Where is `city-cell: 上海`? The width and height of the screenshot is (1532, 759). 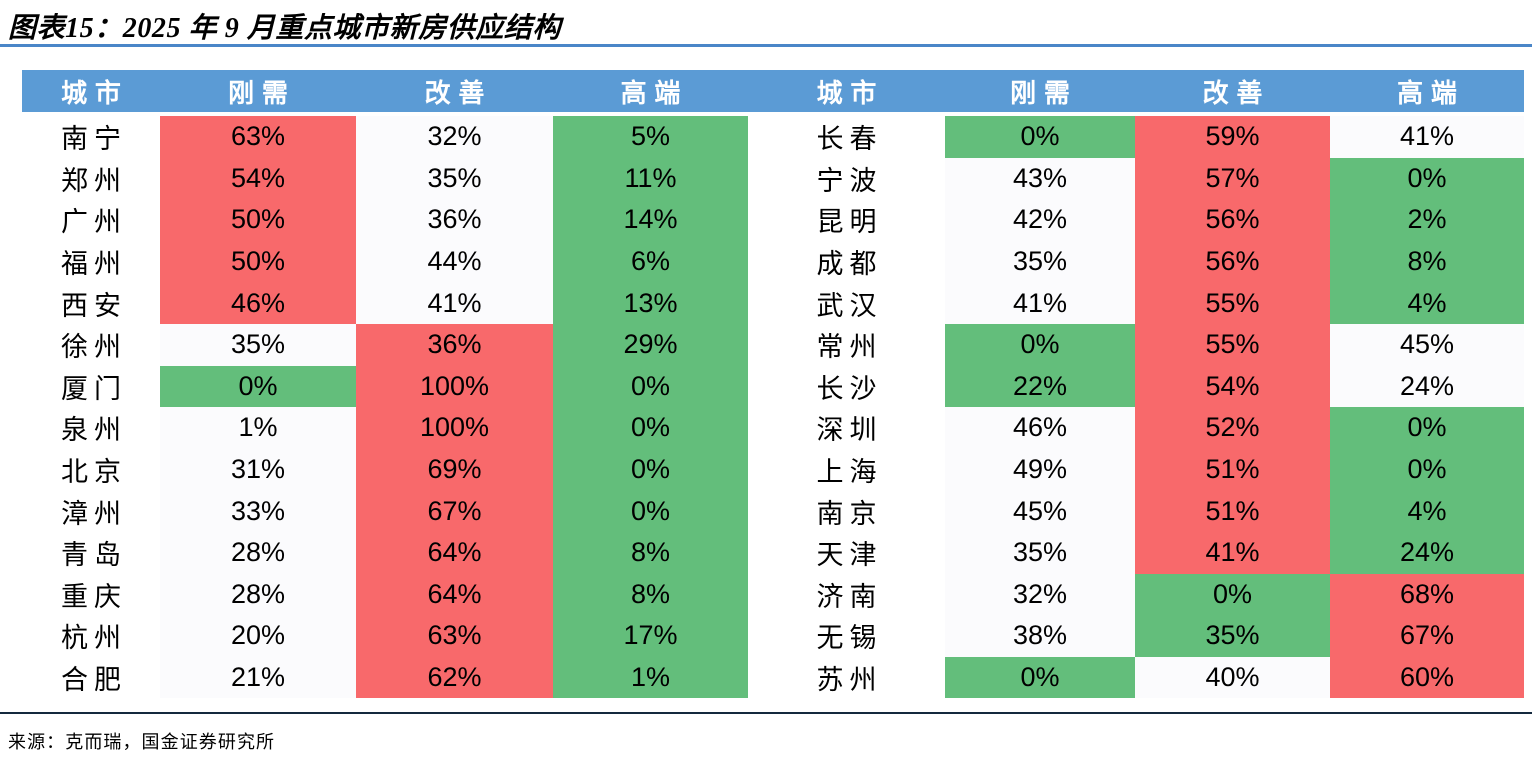
city-cell: 上海 is located at coordinates (846, 469).